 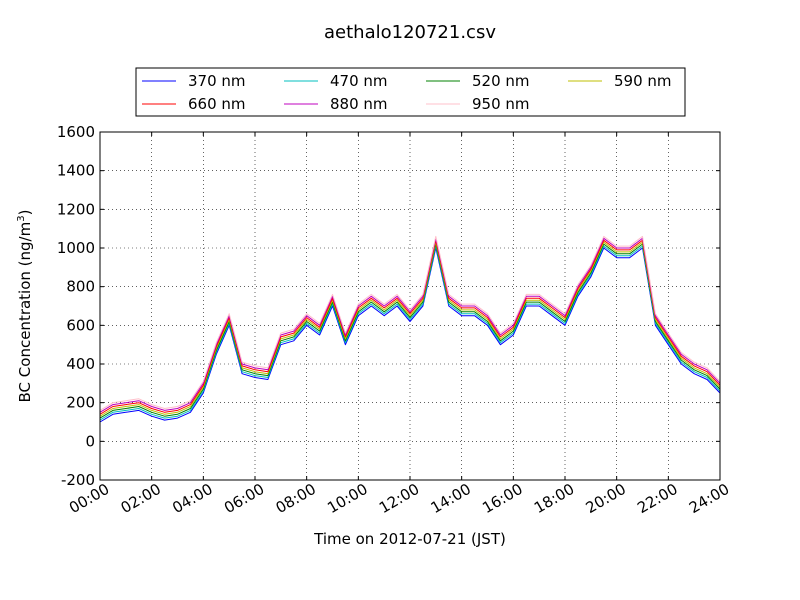 What do you see at coordinates (76, 209) in the screenshot?
I see `y-tick-label: 1200` at bounding box center [76, 209].